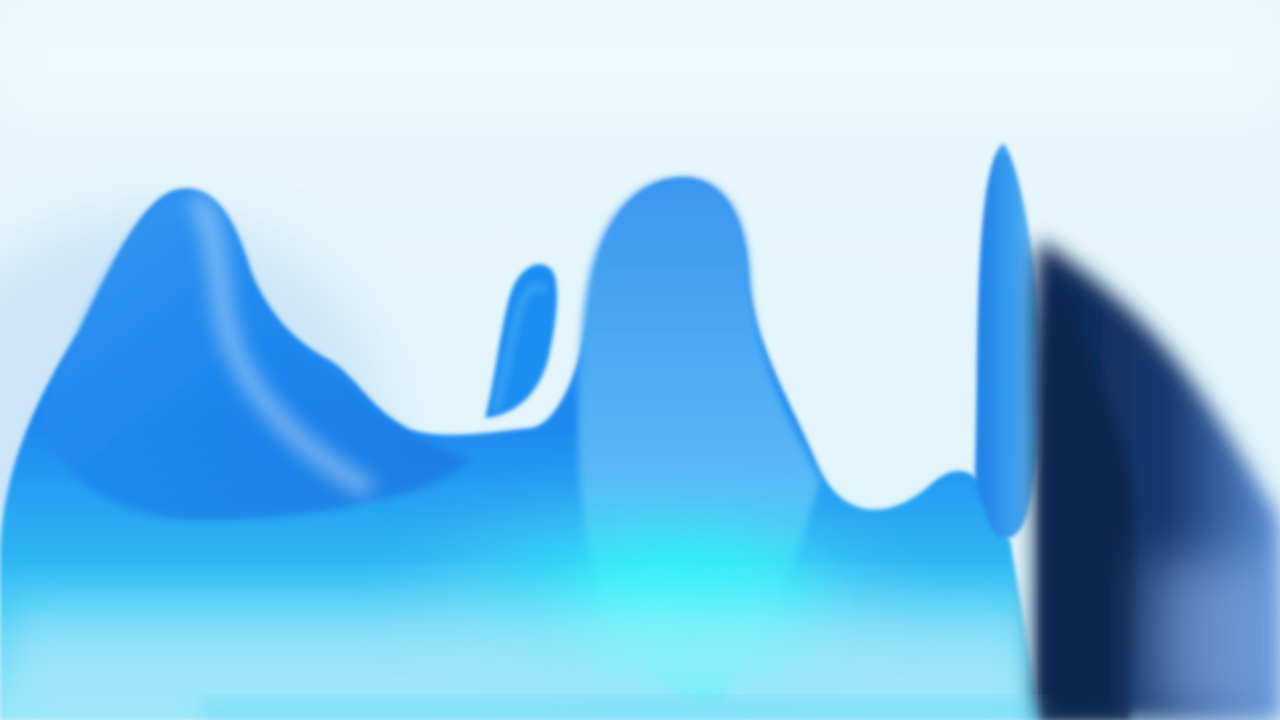  Describe the element at coordinates (1215, 640) in the screenshot. I see `right-light-fade` at that location.